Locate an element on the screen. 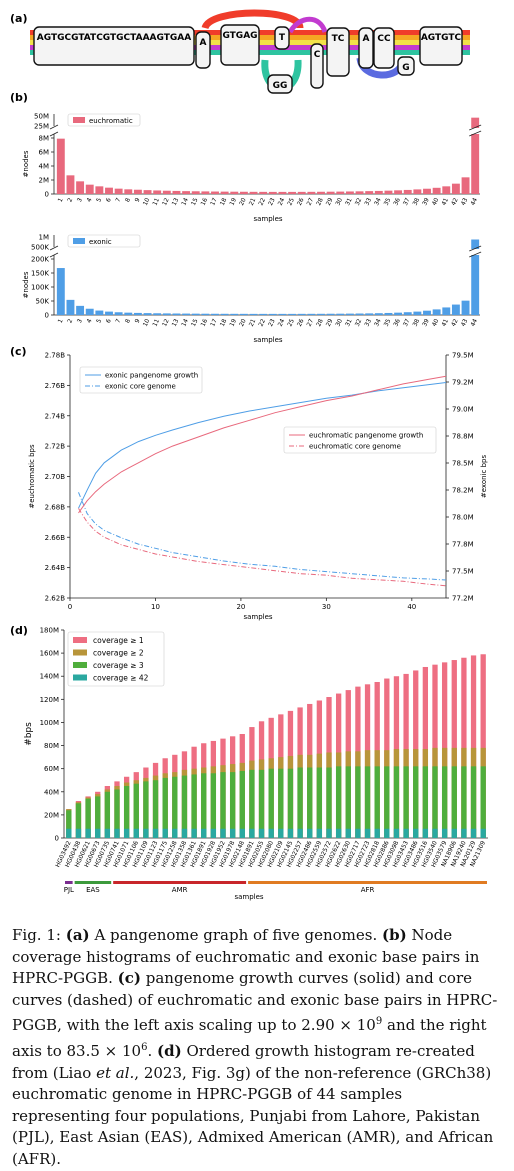  y-tick-label: 2M is located at coordinates (44, 181).